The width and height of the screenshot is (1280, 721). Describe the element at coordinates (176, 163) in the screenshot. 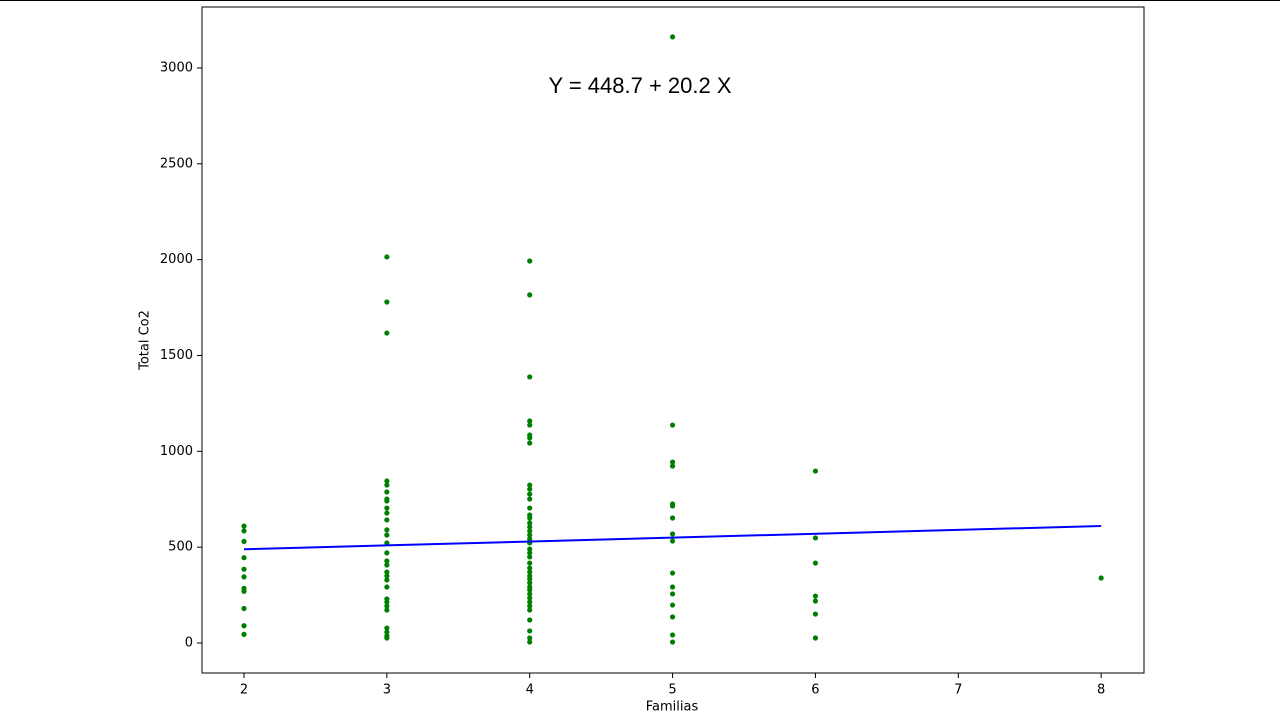

I see `y-tick-label: 2500` at that location.